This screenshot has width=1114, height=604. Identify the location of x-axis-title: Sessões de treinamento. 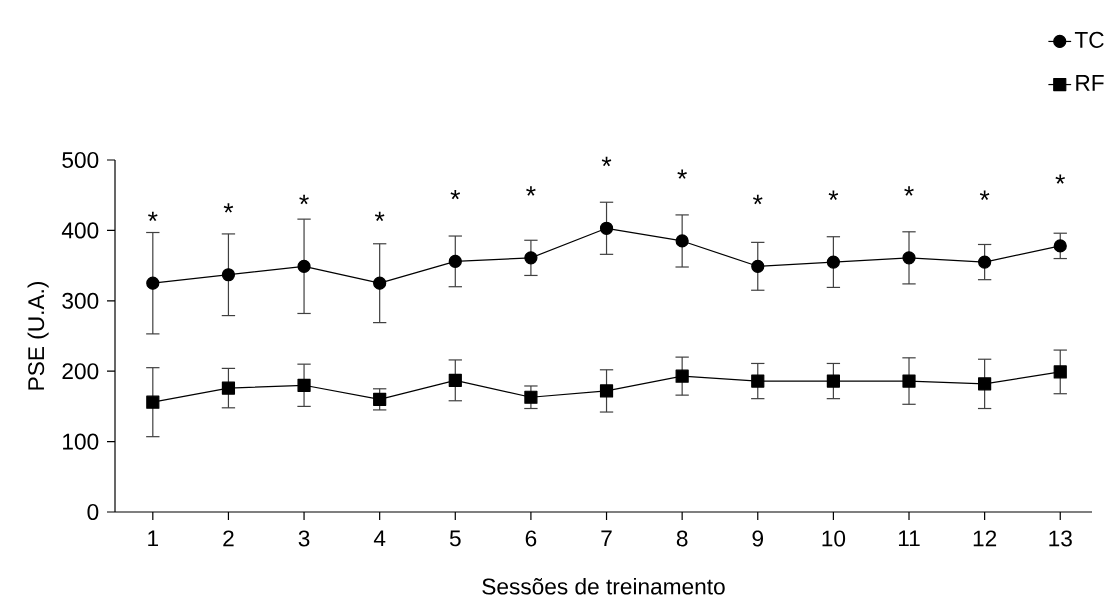
(603, 586).